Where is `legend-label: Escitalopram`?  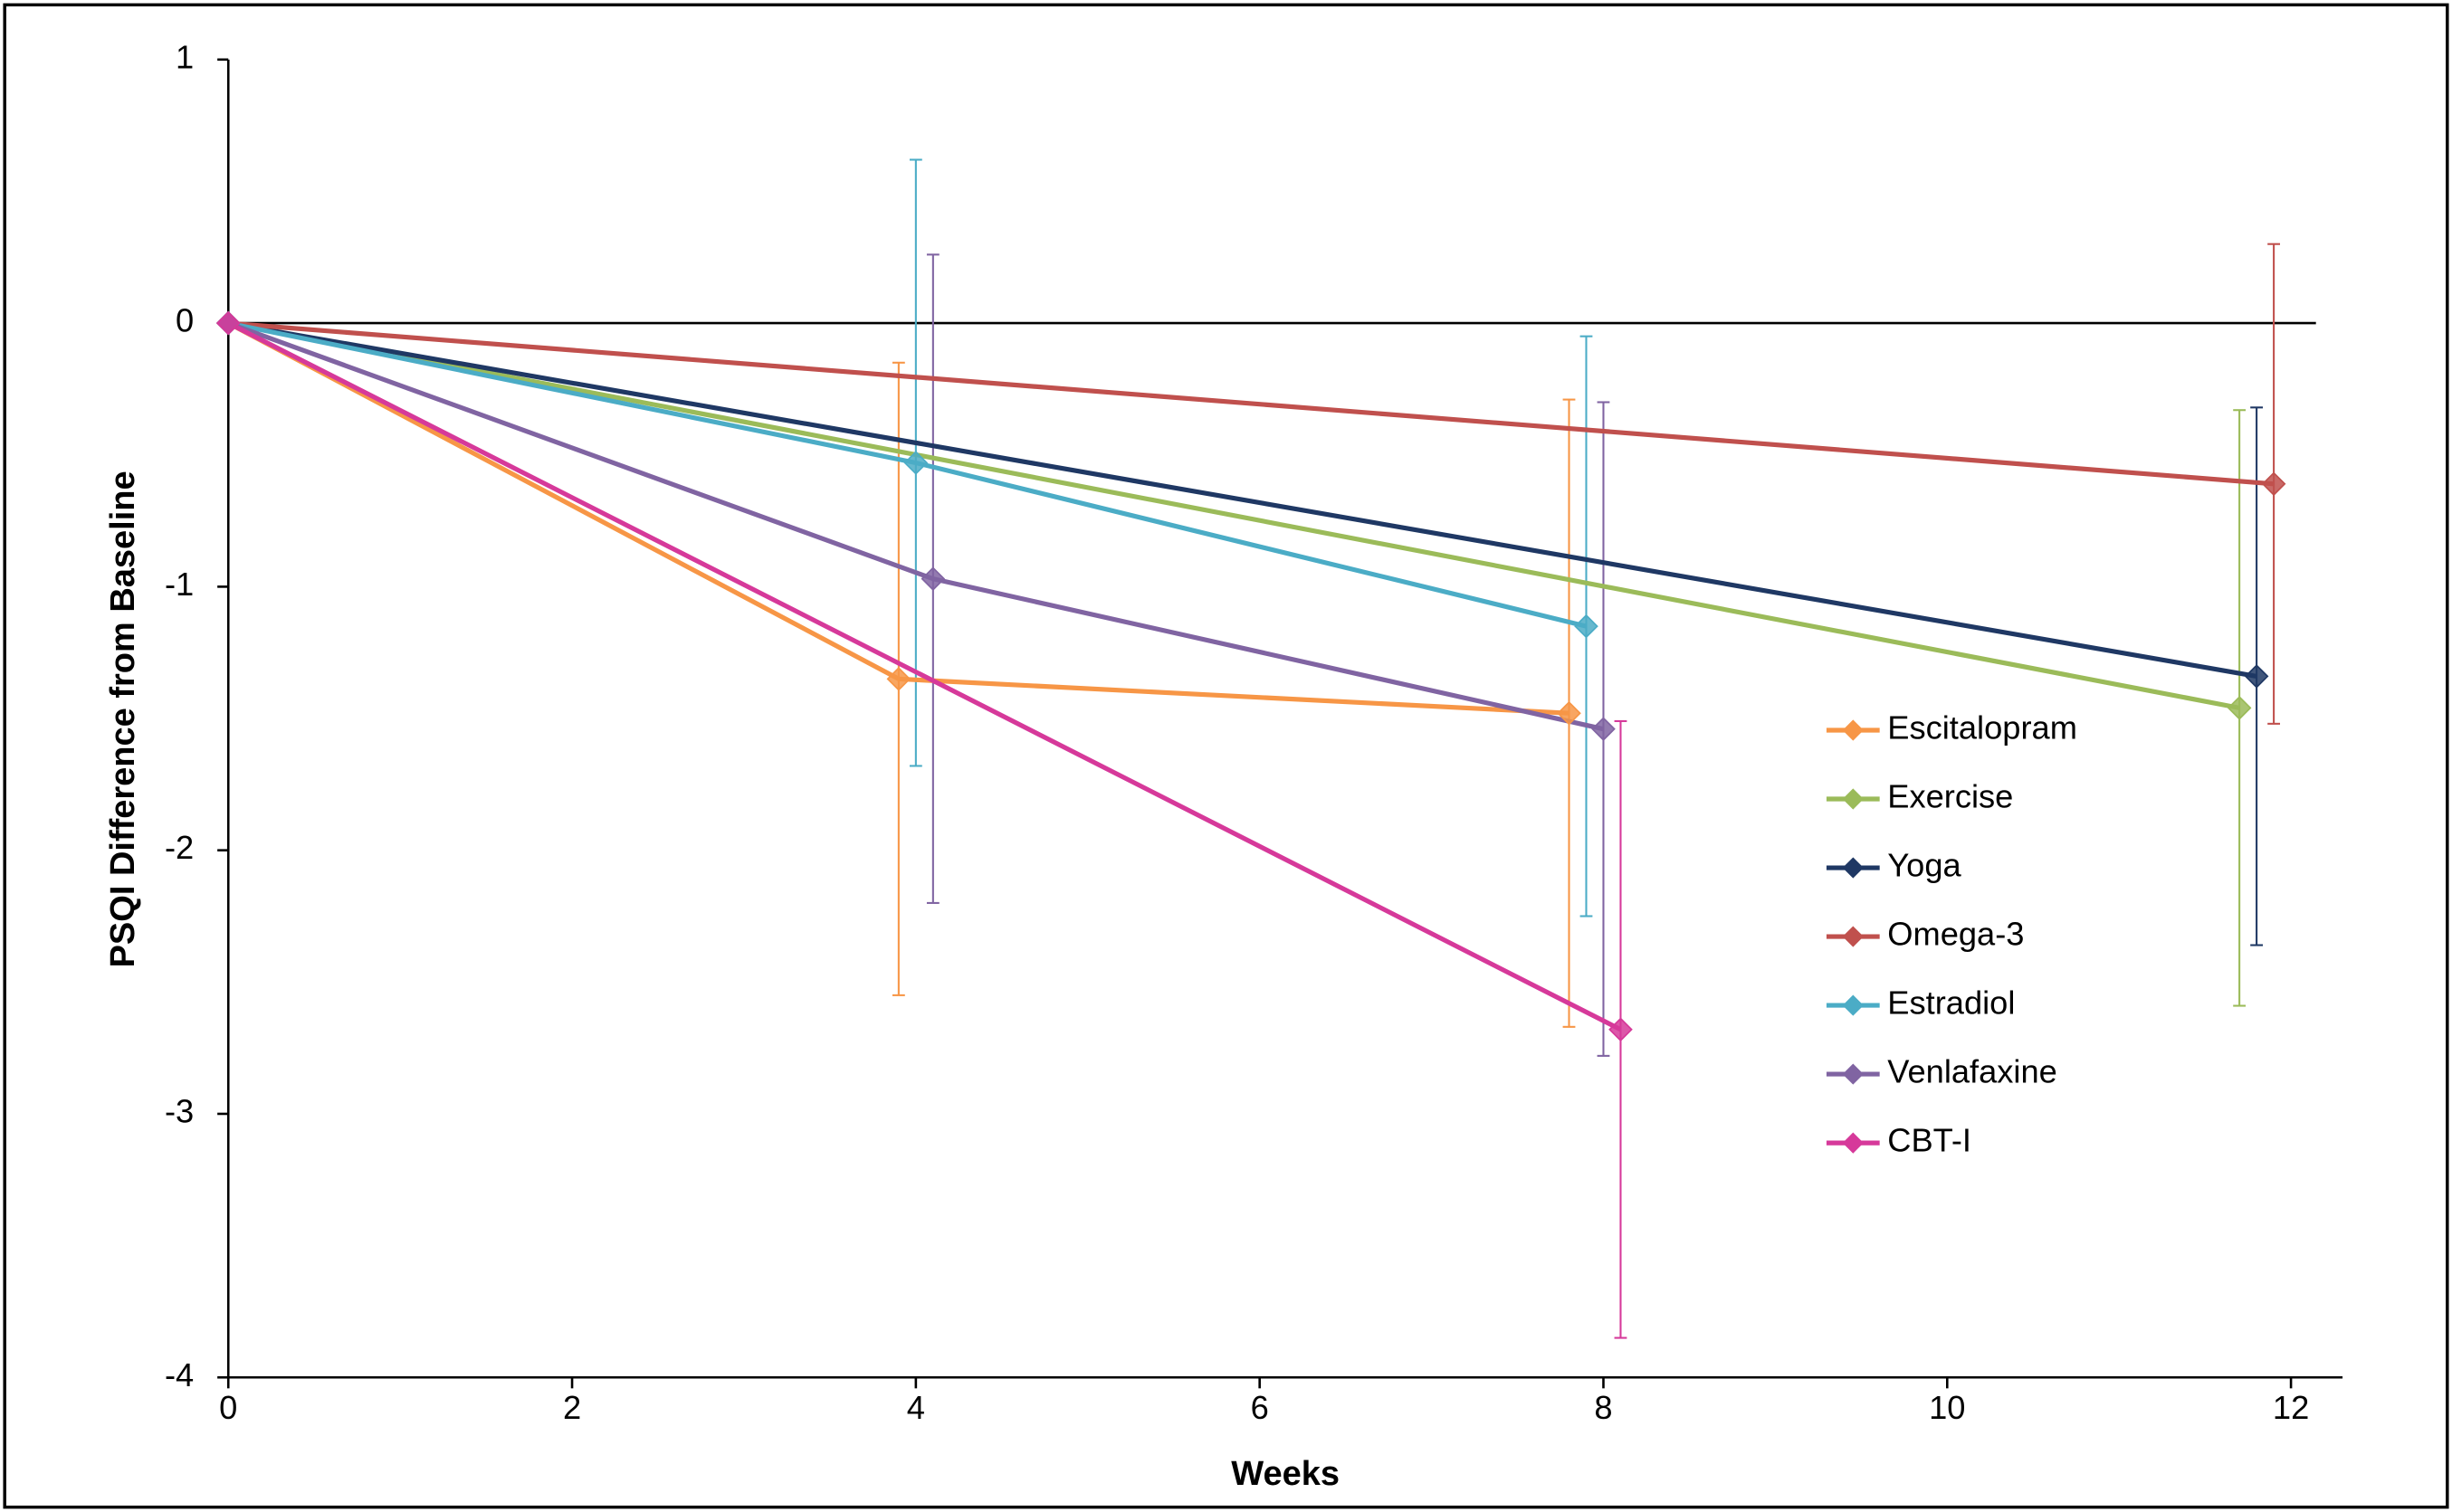
legend-label: Escitalopram is located at coordinates (1982, 728).